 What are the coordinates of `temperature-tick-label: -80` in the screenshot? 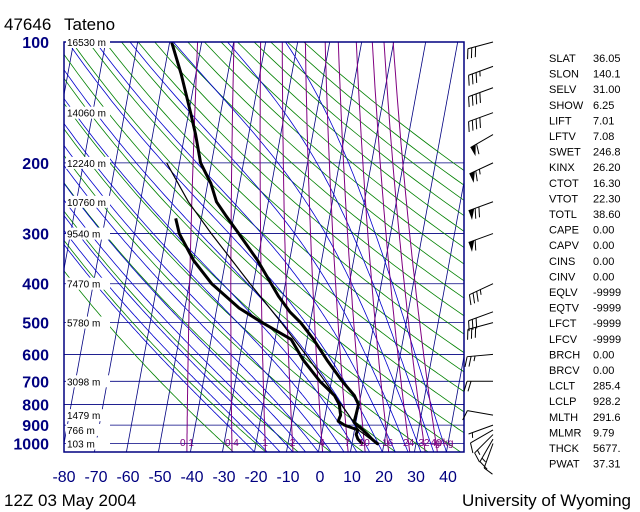 It's located at (63, 477).